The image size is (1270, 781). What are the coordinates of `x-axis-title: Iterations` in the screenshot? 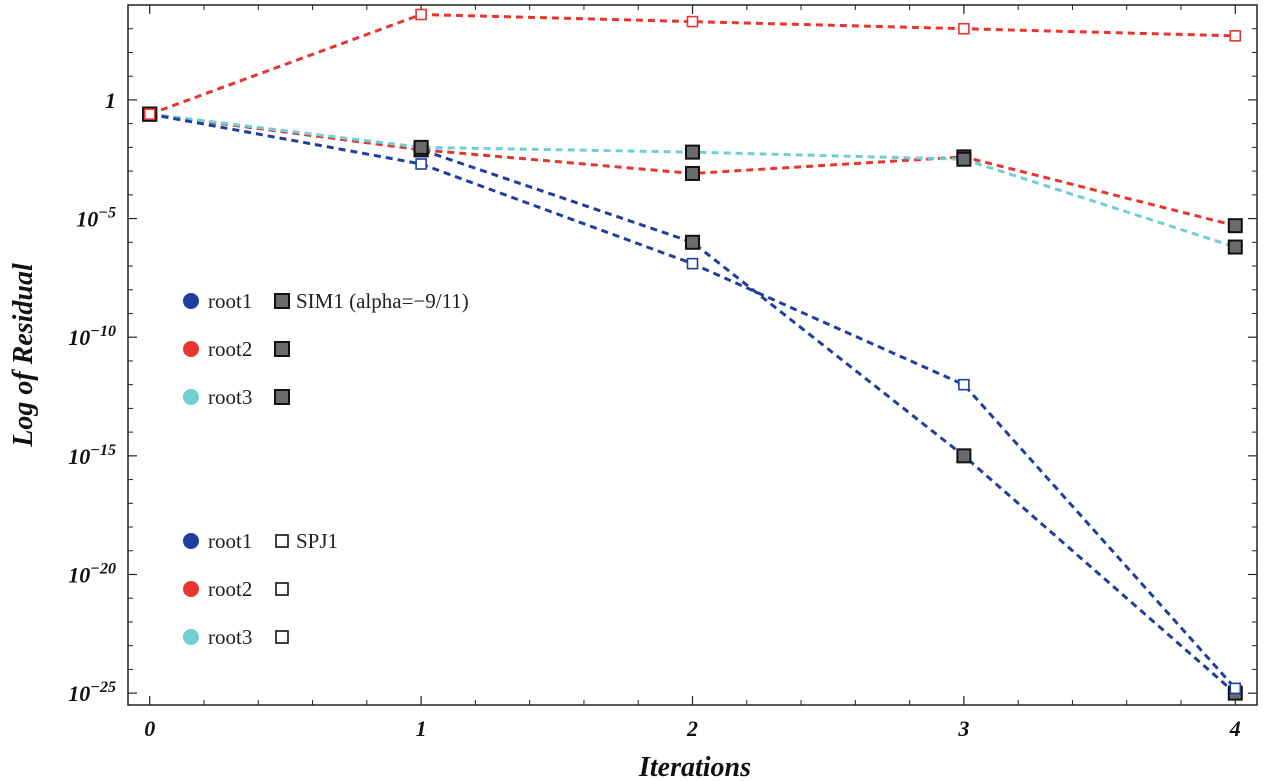 It's located at (694, 766).